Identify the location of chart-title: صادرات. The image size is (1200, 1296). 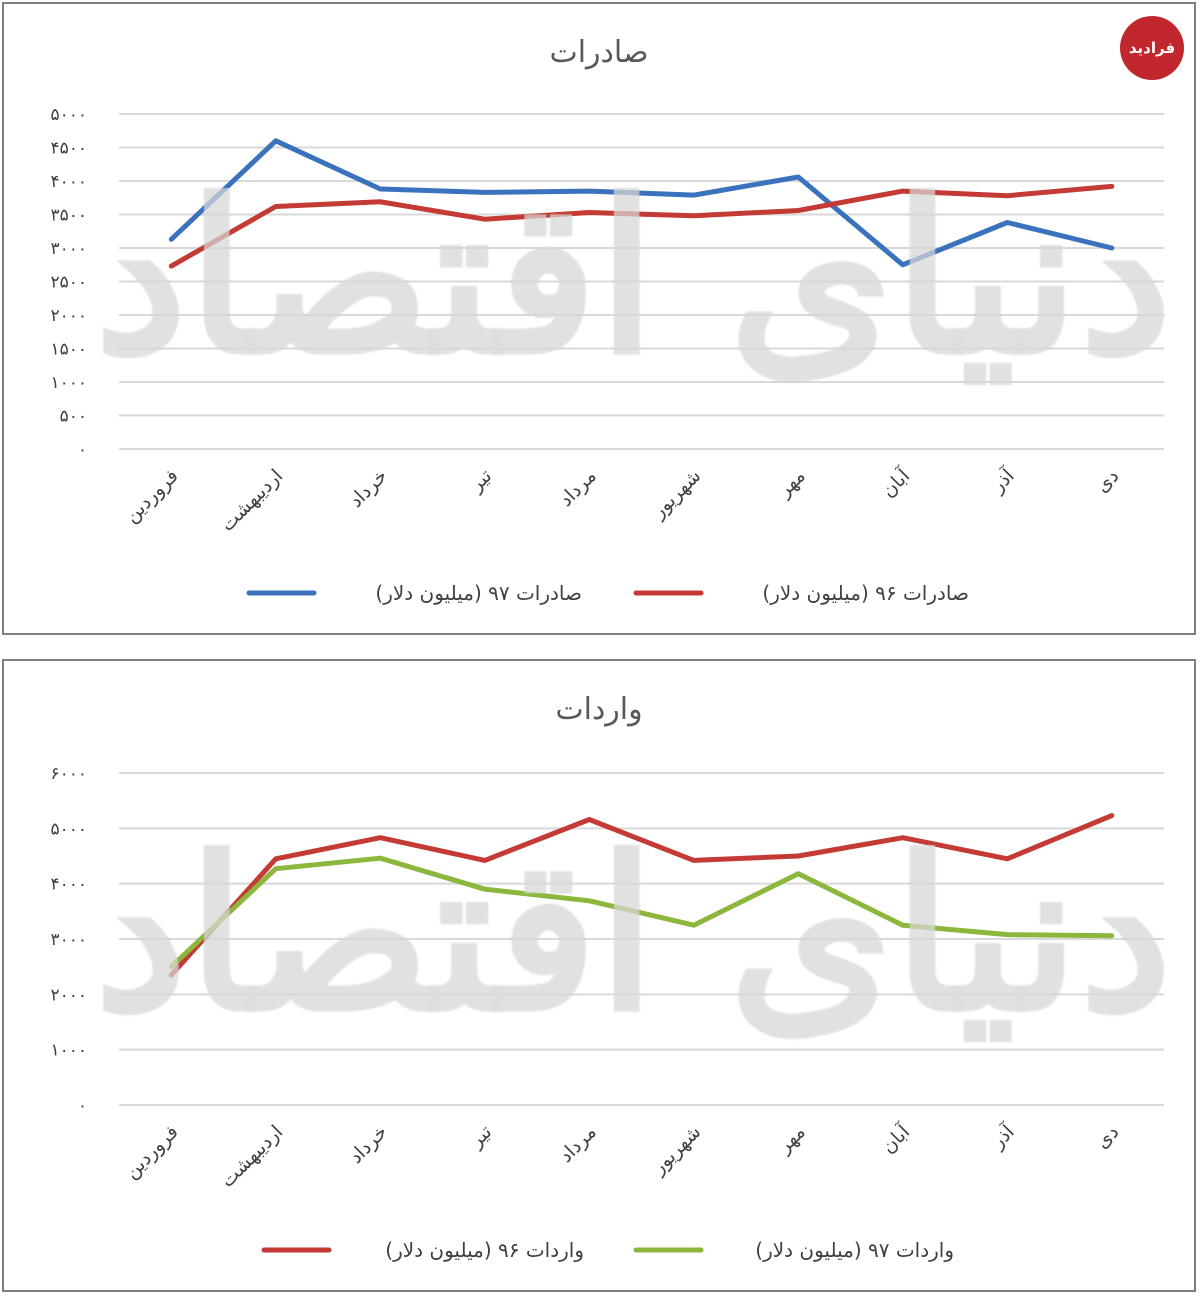
(598, 52).